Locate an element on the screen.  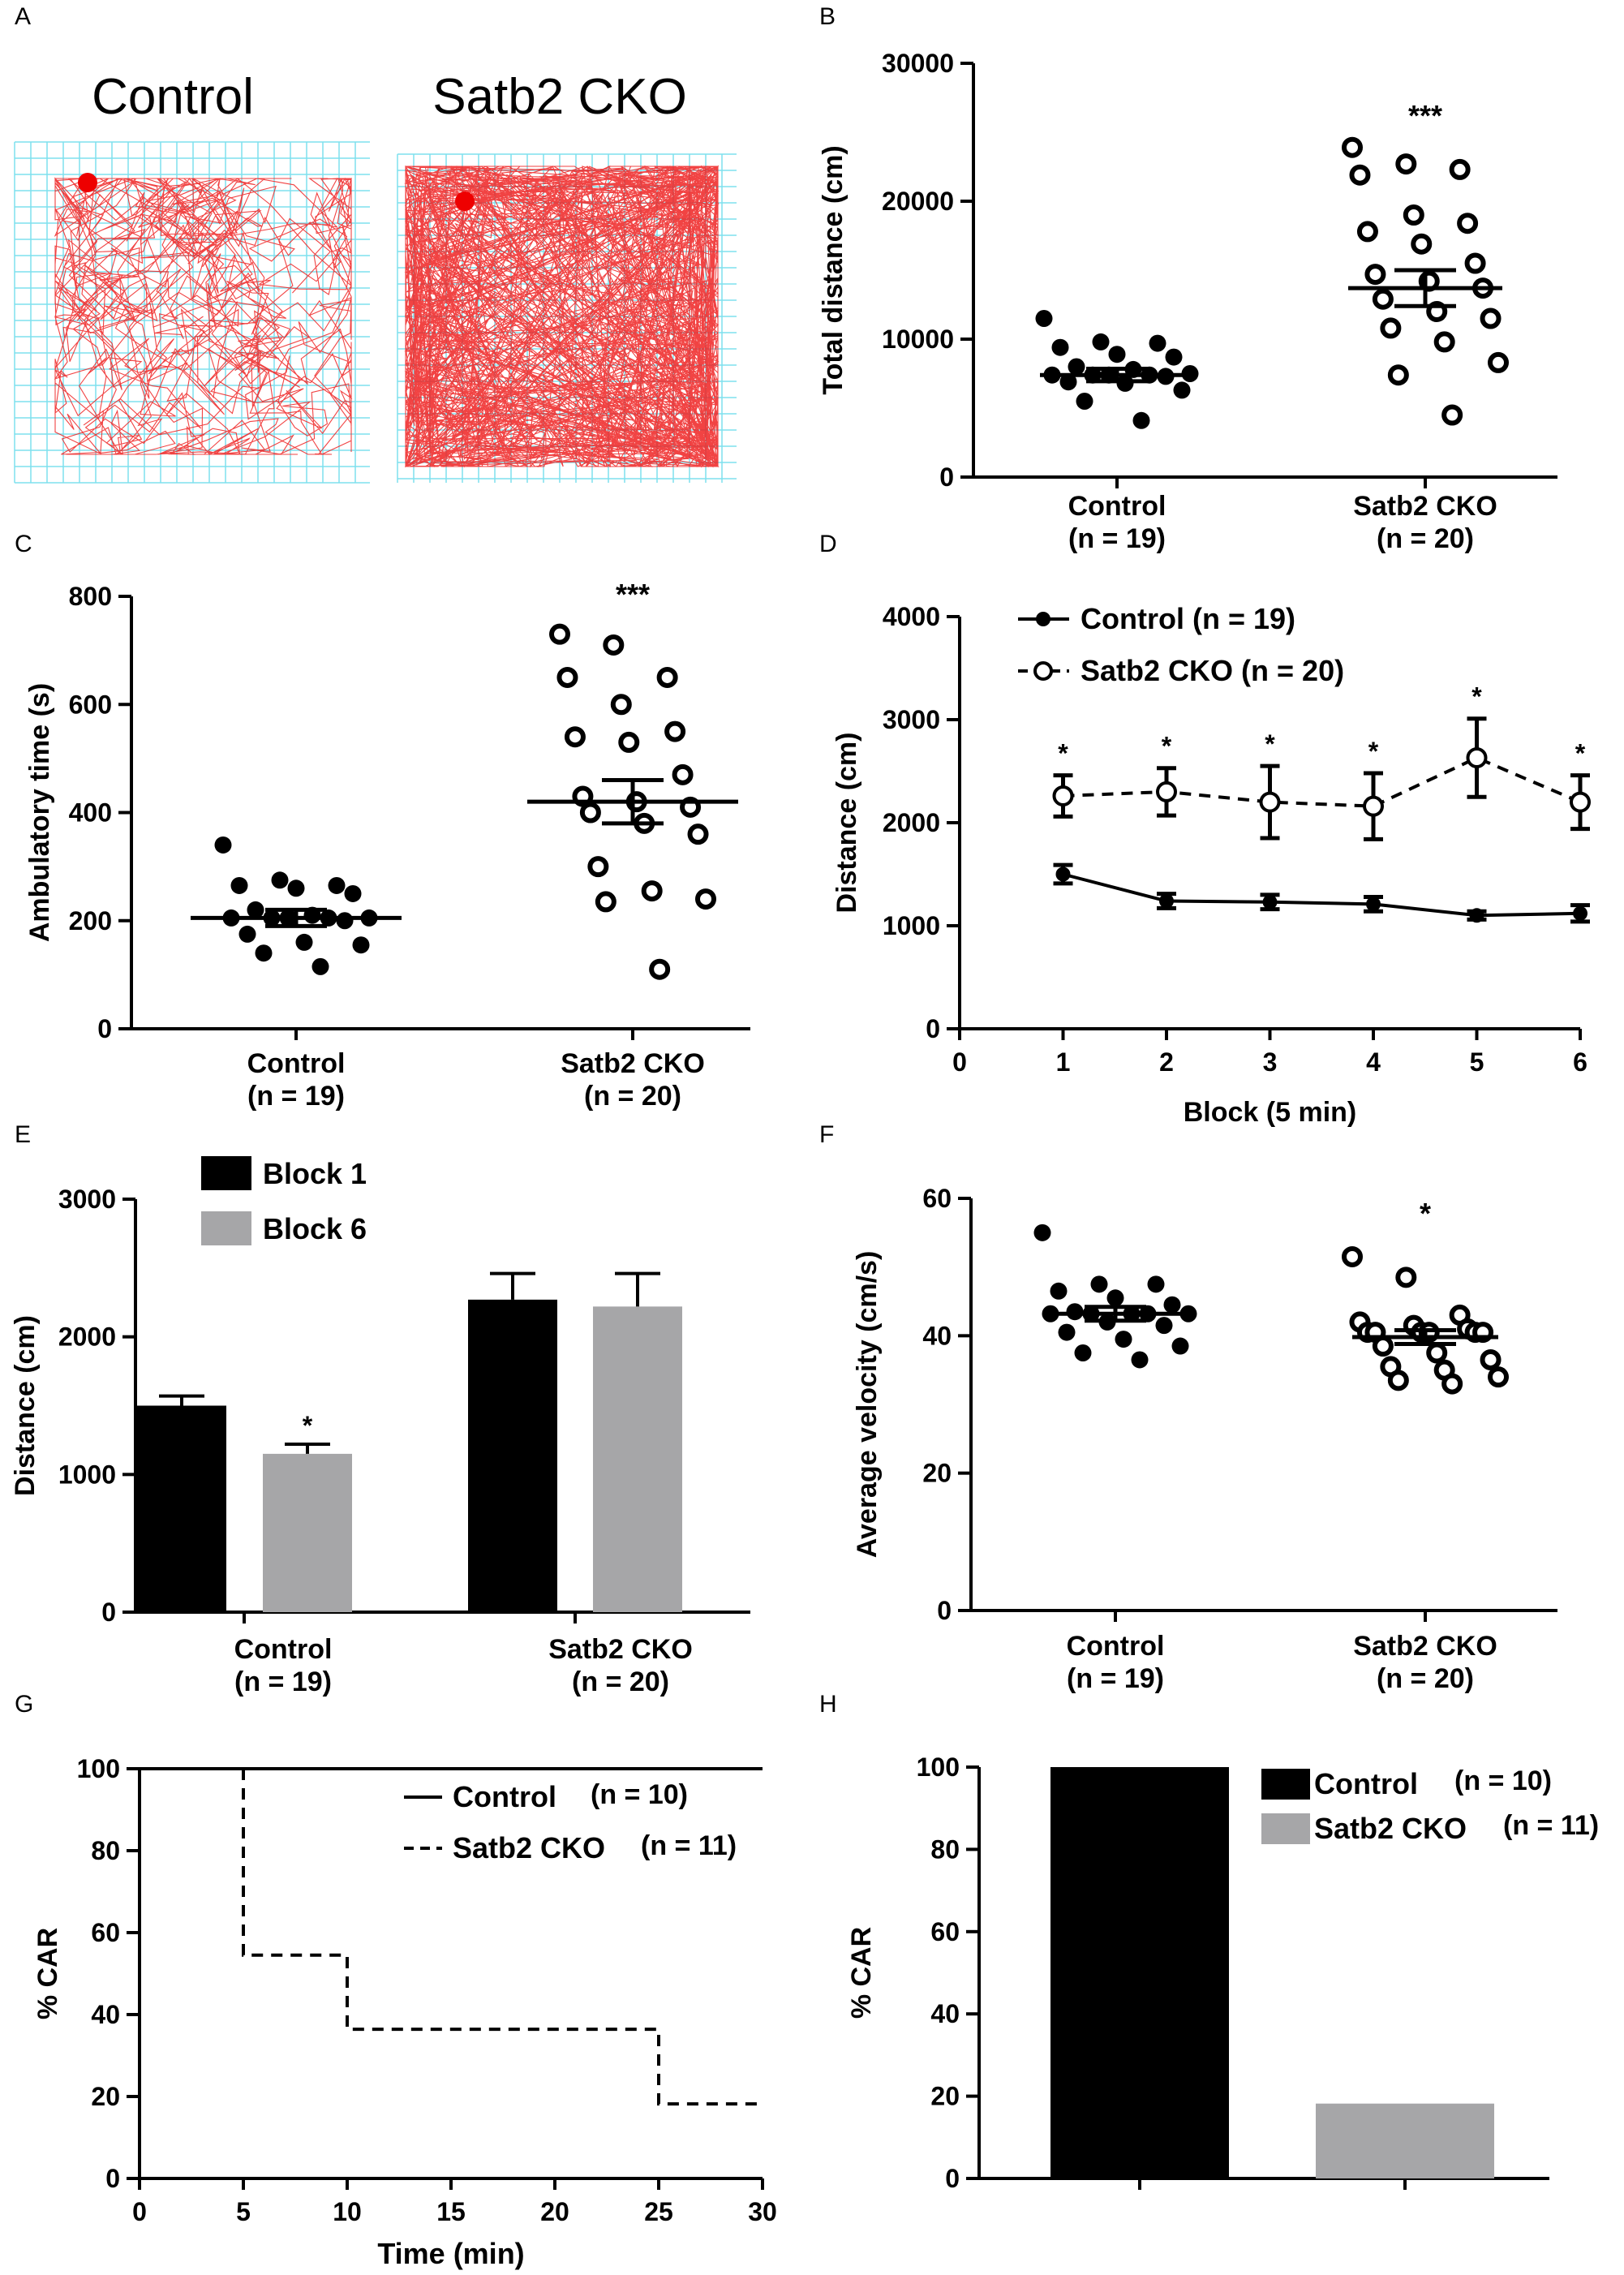
x-tick-label: 5 is located at coordinates (1477, 1062).